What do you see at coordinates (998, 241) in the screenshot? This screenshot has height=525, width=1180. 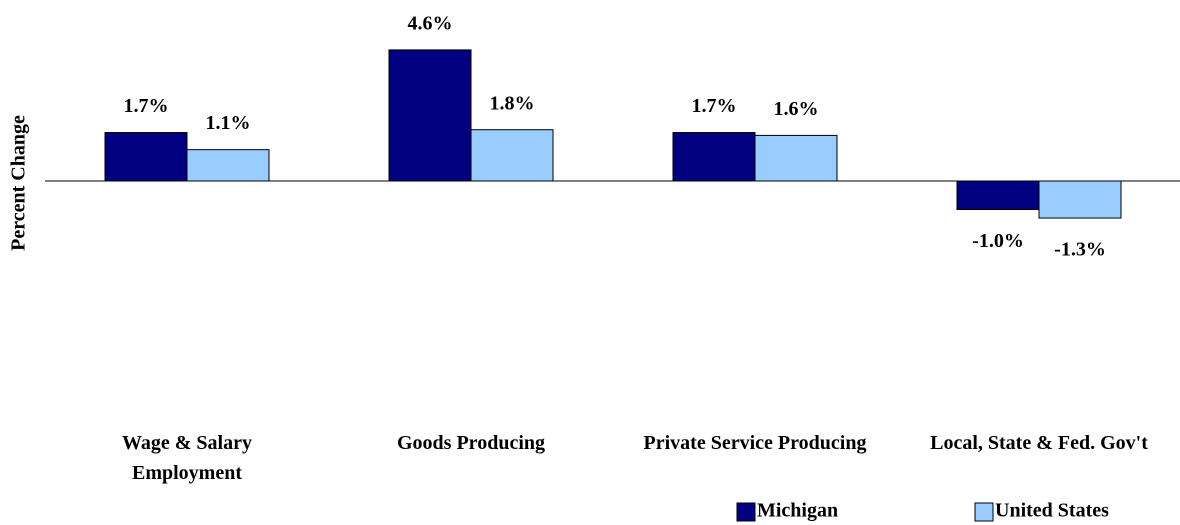 I see `value-label: -1.0%` at bounding box center [998, 241].